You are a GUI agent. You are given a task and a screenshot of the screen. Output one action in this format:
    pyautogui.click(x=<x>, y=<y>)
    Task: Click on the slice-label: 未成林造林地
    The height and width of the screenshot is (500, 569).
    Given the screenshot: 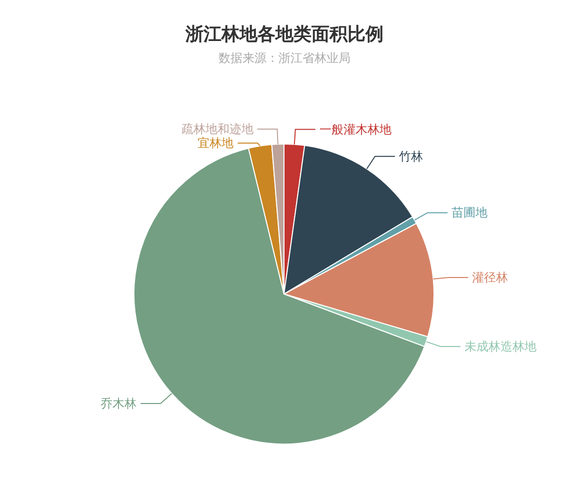 What is the action you would take?
    pyautogui.click(x=500, y=346)
    